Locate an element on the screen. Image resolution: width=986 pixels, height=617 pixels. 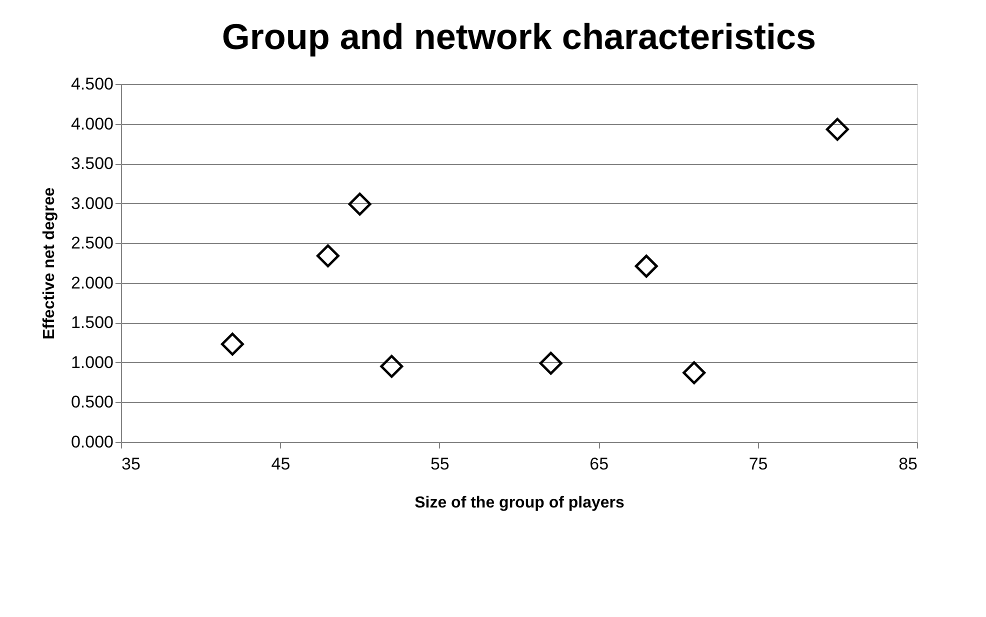
y-axis-title: Effective net degree is located at coordinates (49, 263).